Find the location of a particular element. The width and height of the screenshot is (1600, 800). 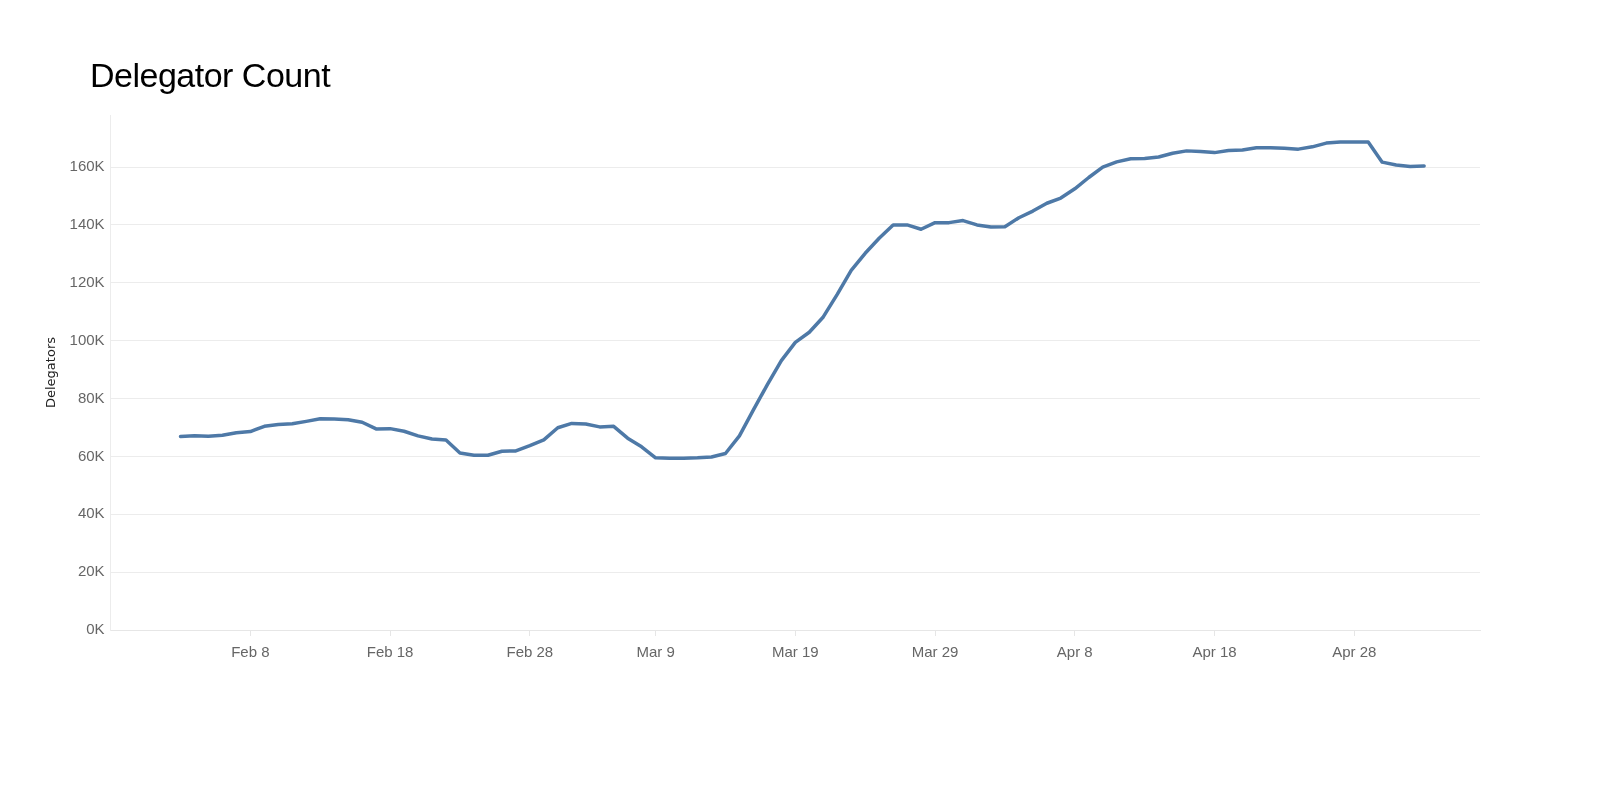

y-tick-label: 120K is located at coordinates (87, 281).